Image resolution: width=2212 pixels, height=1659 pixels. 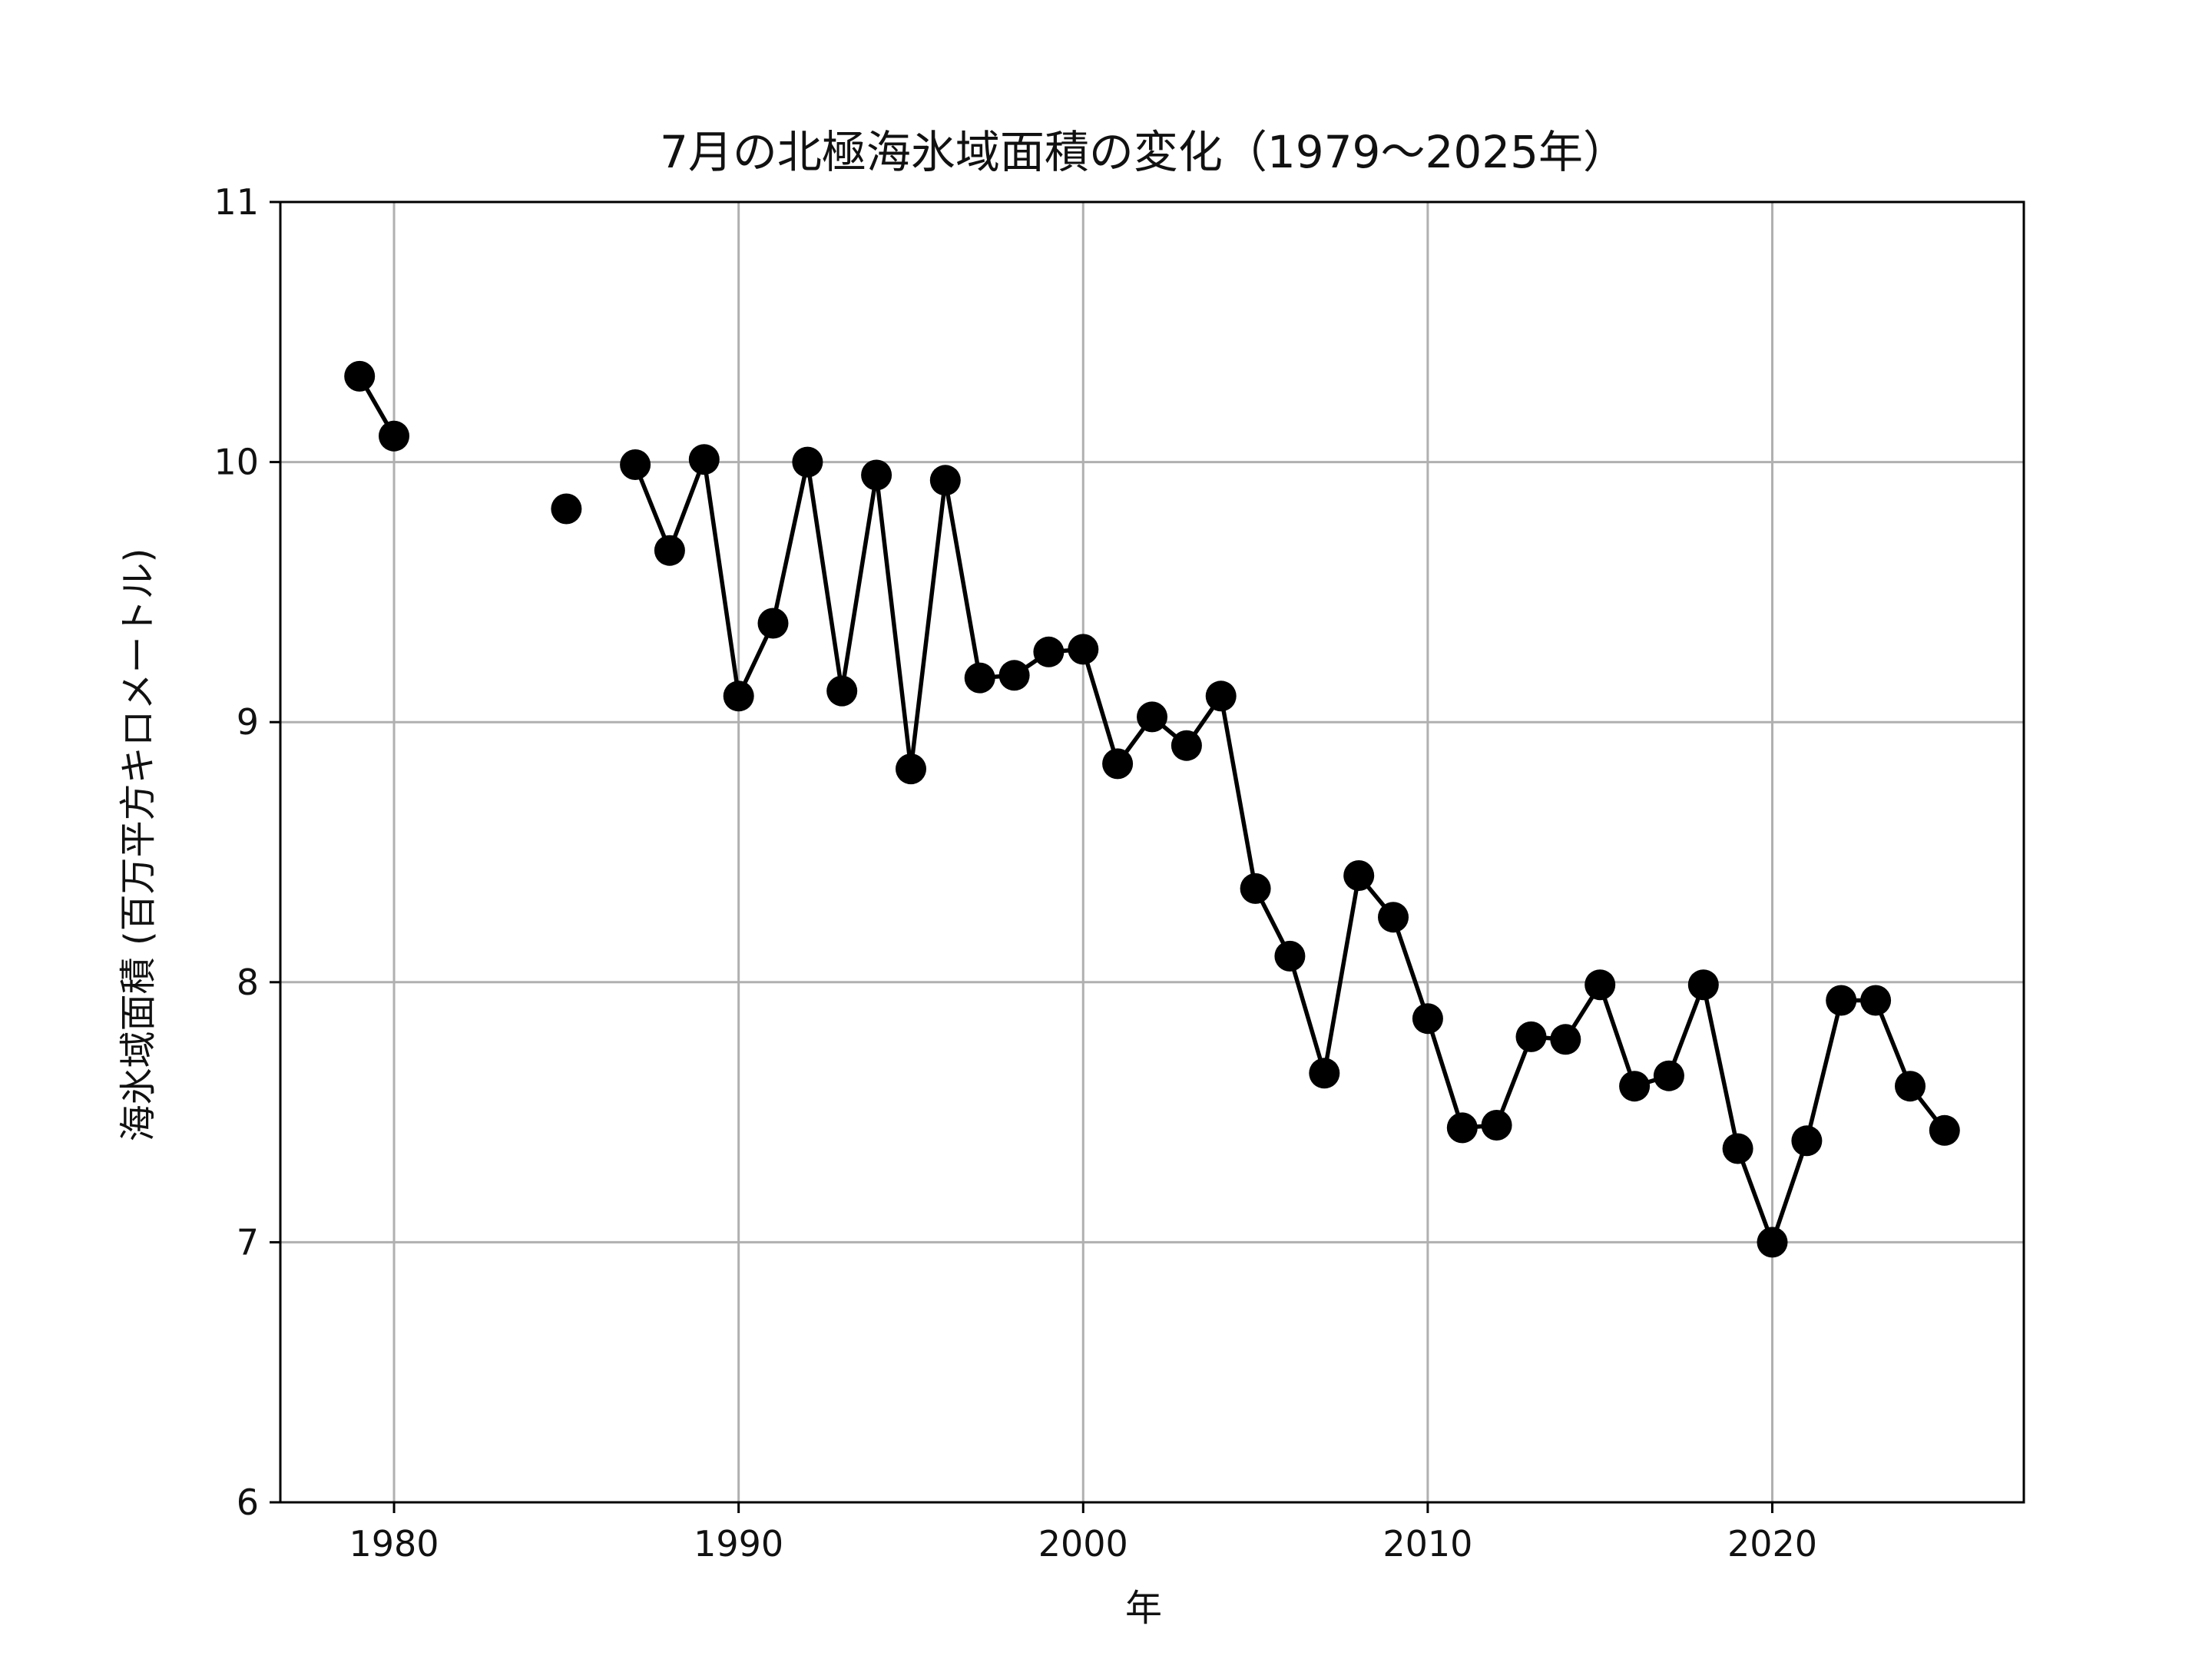 What do you see at coordinates (237, 202) in the screenshot?
I see `y-tick-label: 11` at bounding box center [237, 202].